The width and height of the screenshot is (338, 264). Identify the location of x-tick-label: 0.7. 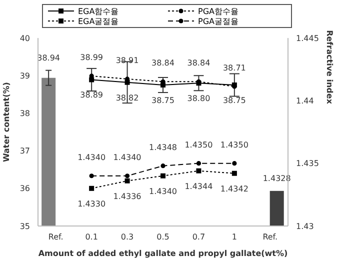
(199, 237).